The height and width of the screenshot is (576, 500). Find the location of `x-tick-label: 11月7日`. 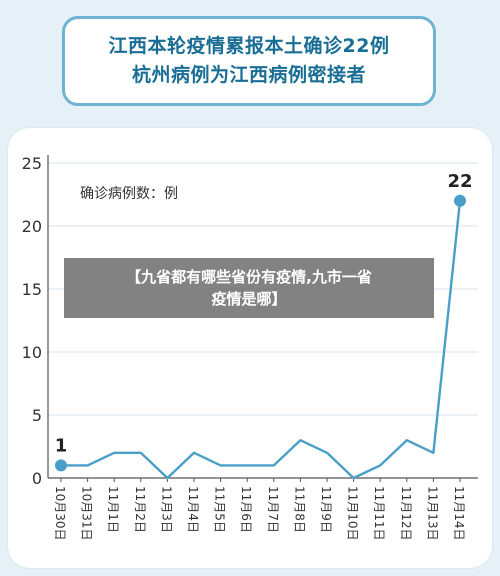

x-tick-label: 11月7日 is located at coordinates (273, 509).